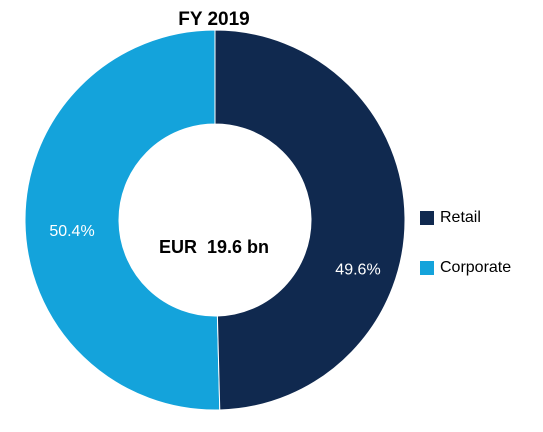 The width and height of the screenshot is (543, 432). What do you see at coordinates (475, 267) in the screenshot?
I see `legend-label: Corporate` at bounding box center [475, 267].